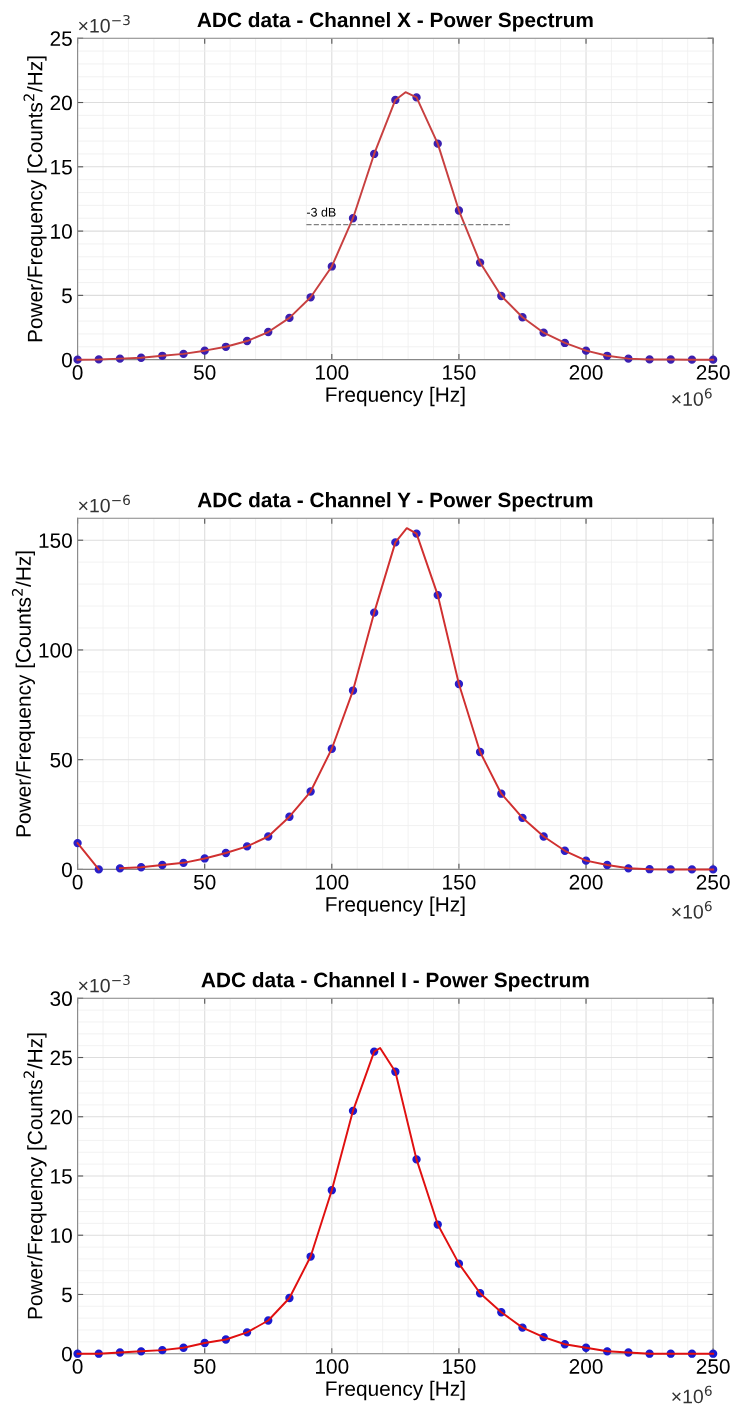  What do you see at coordinates (55, 650) in the screenshot?
I see `y-tick-label: 100` at bounding box center [55, 650].